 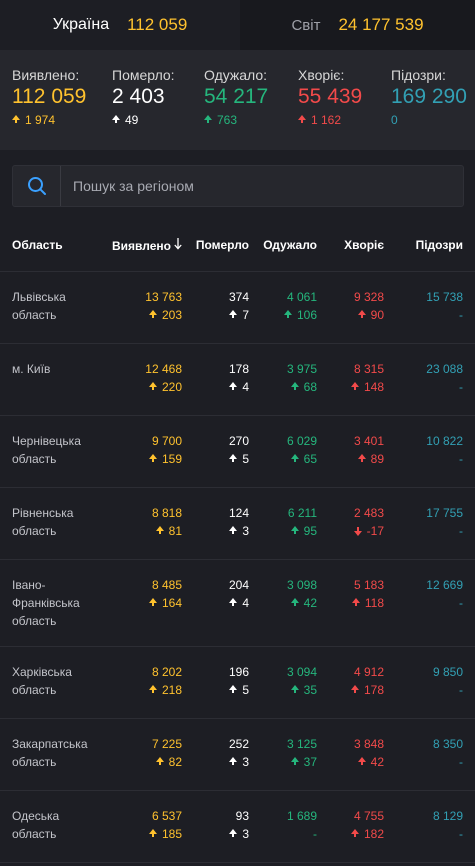 What do you see at coordinates (368, 369) in the screenshot?
I see `sick-value: 8 315` at bounding box center [368, 369].